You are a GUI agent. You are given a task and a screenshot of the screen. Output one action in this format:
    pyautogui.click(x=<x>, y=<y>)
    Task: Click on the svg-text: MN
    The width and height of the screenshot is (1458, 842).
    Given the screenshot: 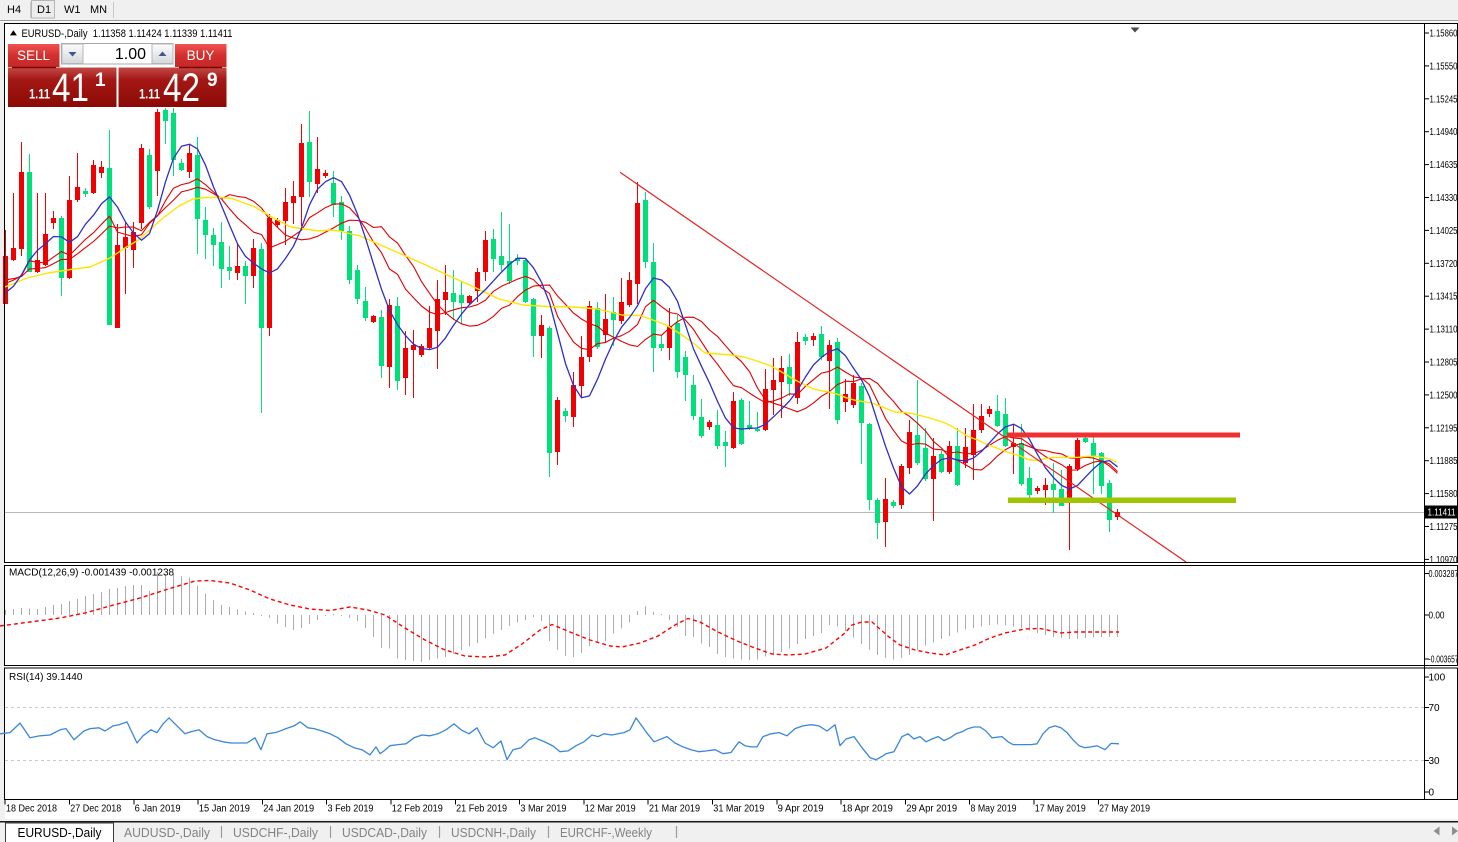 What is the action you would take?
    pyautogui.click(x=98, y=10)
    